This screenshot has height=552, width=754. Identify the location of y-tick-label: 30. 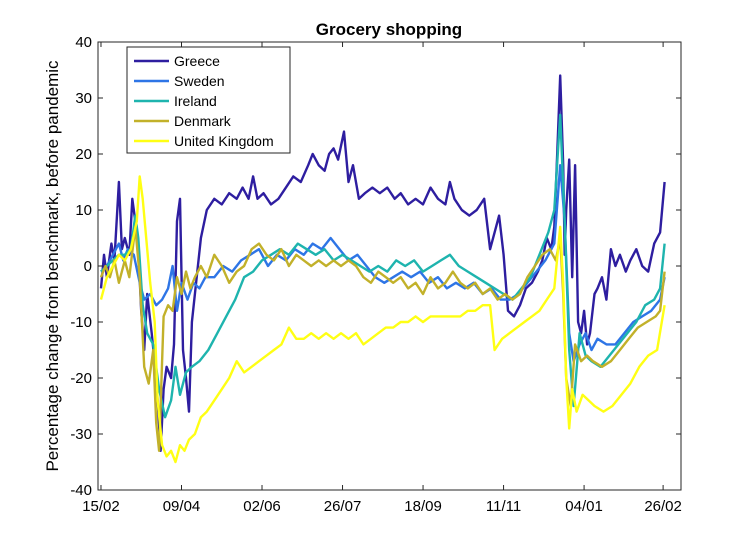
(83, 98).